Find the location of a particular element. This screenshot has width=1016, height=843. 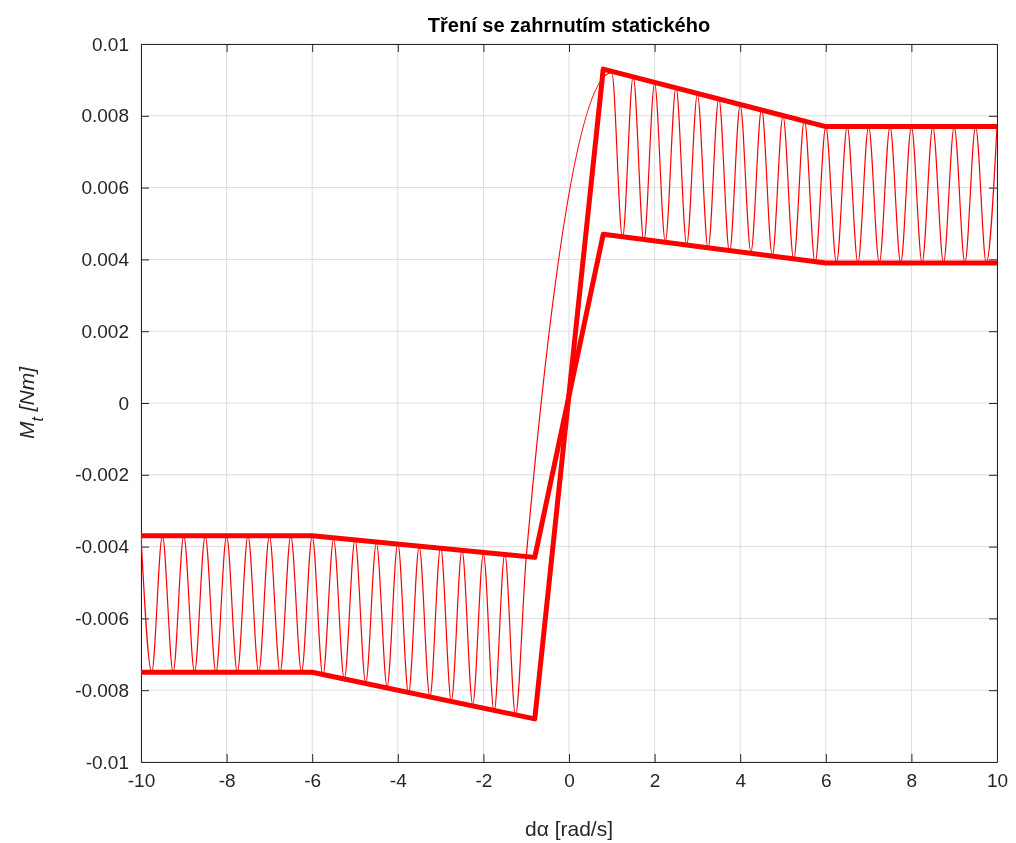

y-tick-label: -0.002 is located at coordinates (102, 475).